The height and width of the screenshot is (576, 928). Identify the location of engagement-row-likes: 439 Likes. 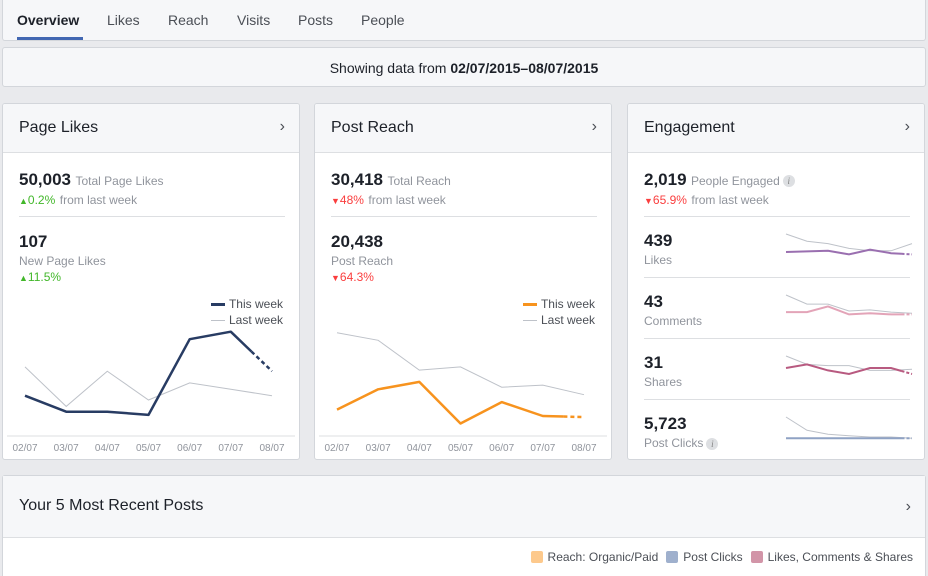
(777, 249).